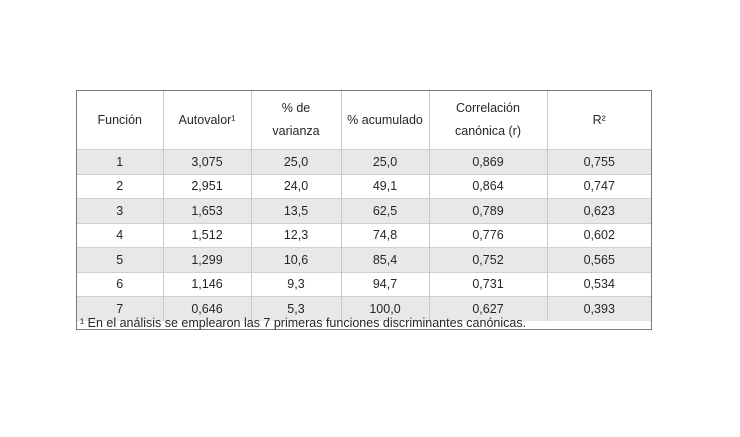 Image resolution: width=740 pixels, height=437 pixels. What do you see at coordinates (487, 210) in the screenshot?
I see `cell-correlacion: 0,789` at bounding box center [487, 210].